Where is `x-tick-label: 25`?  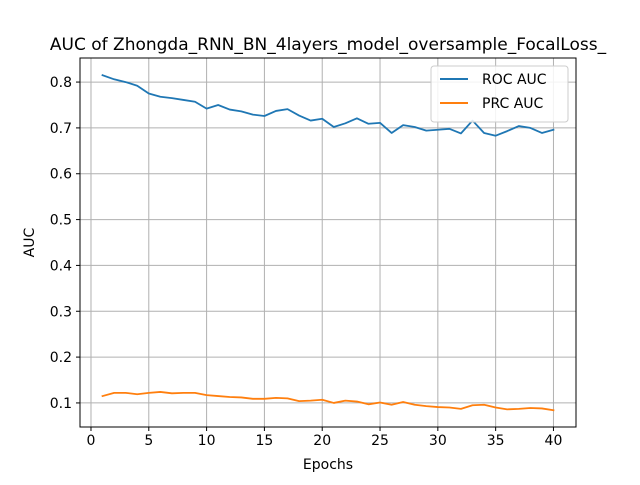
x-tick-label: 25 is located at coordinates (380, 441).